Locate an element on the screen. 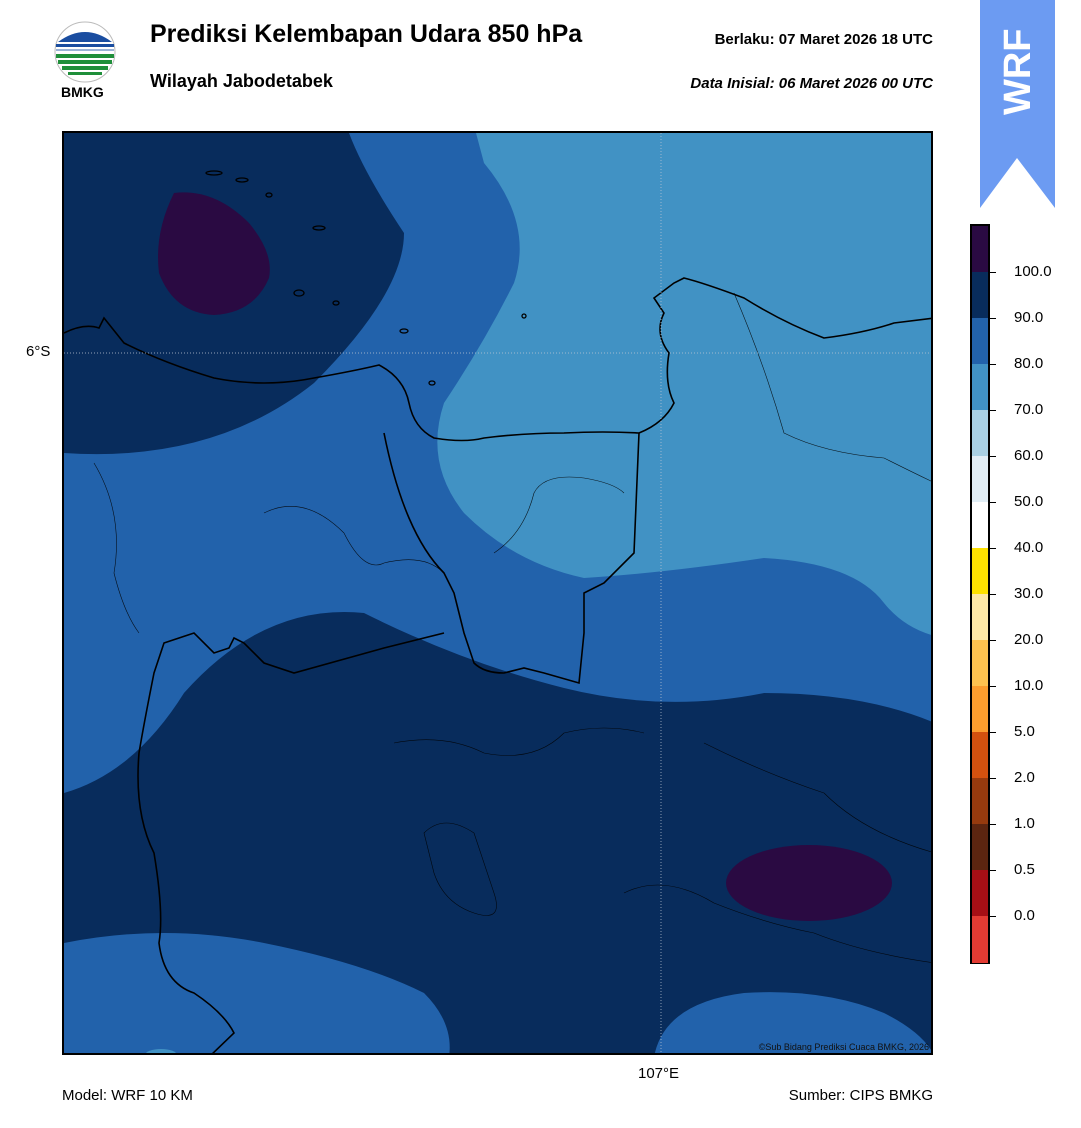 The image size is (1081, 1128). wrf-banner: WRF is located at coordinates (1017, 104).